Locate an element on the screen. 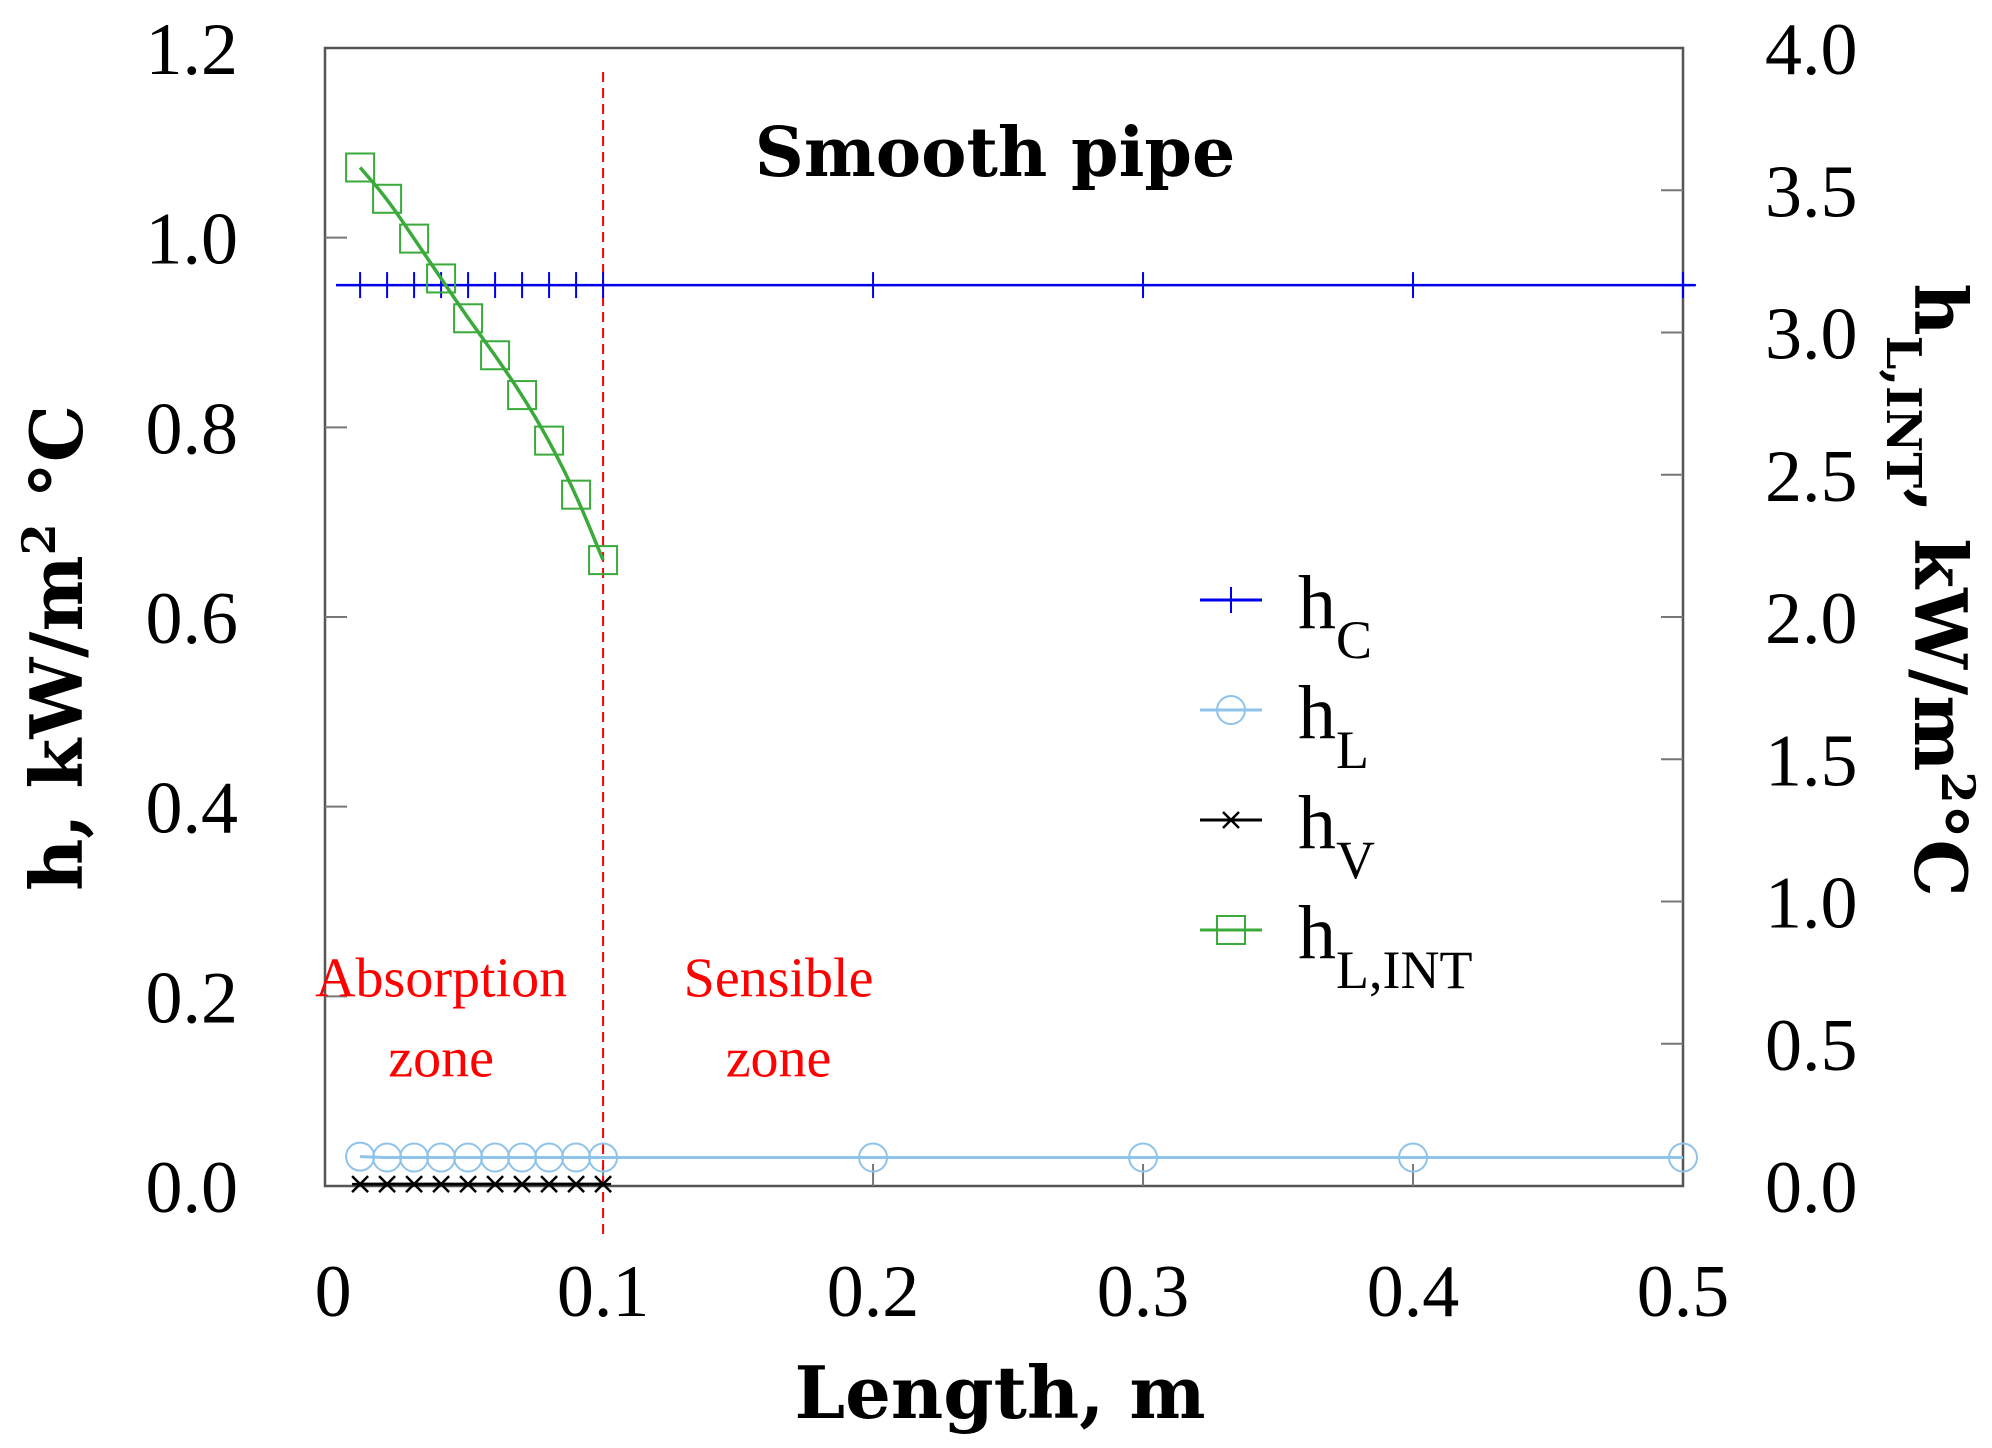  y-tick-label: 0.2 is located at coordinates (192, 998).